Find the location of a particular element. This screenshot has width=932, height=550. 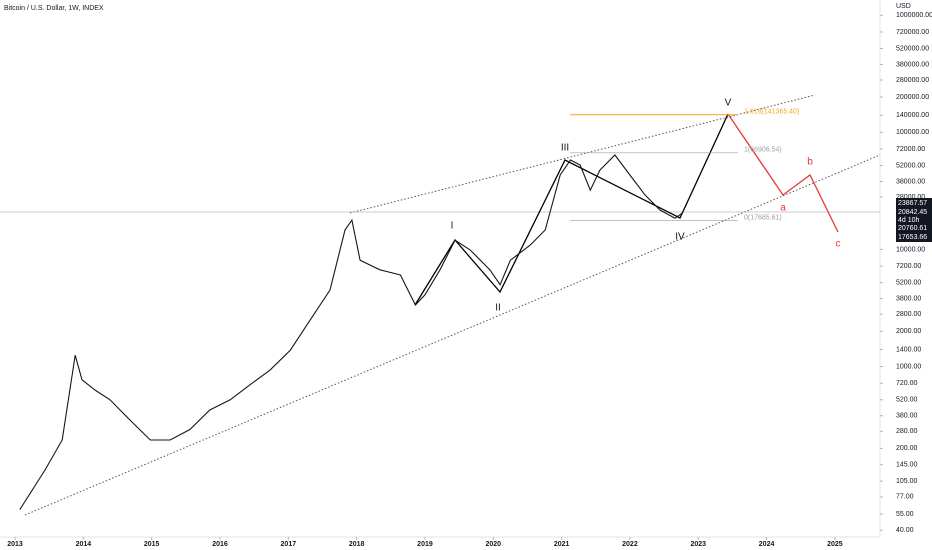

x-tick-label: 2022 is located at coordinates (630, 544).